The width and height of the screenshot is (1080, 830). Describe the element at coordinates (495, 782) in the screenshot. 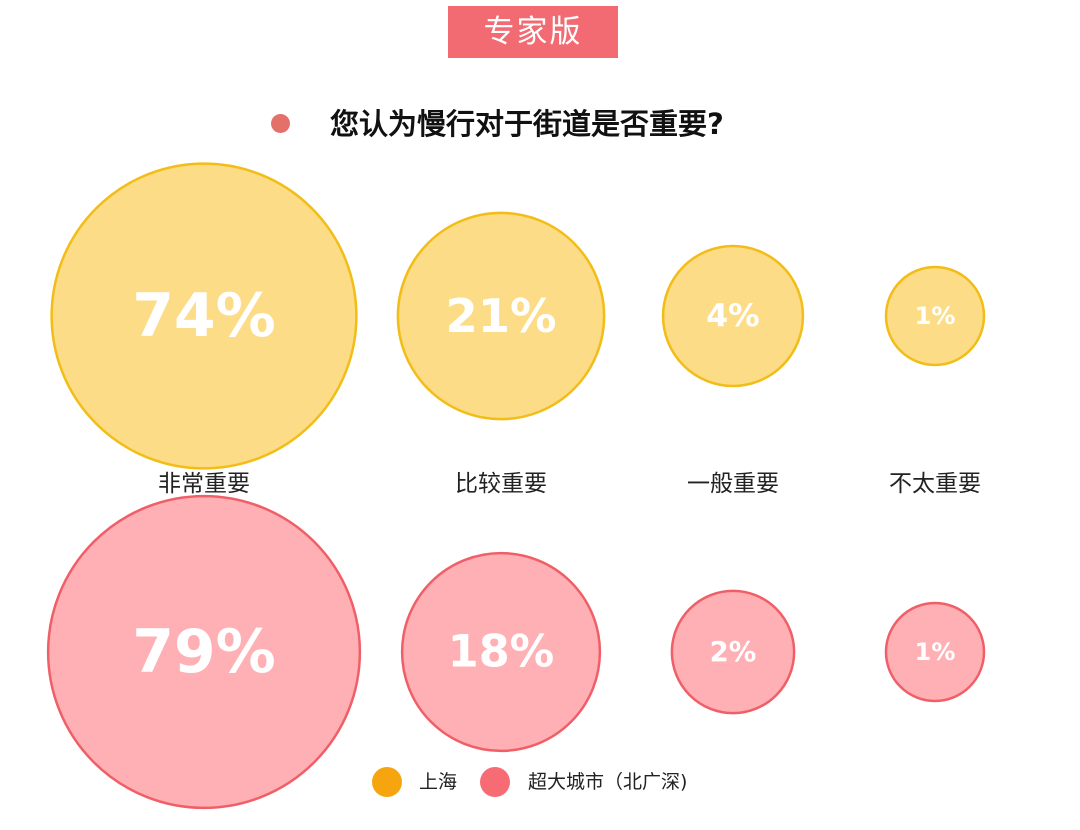

I see `legend-swatch-megacity` at that location.